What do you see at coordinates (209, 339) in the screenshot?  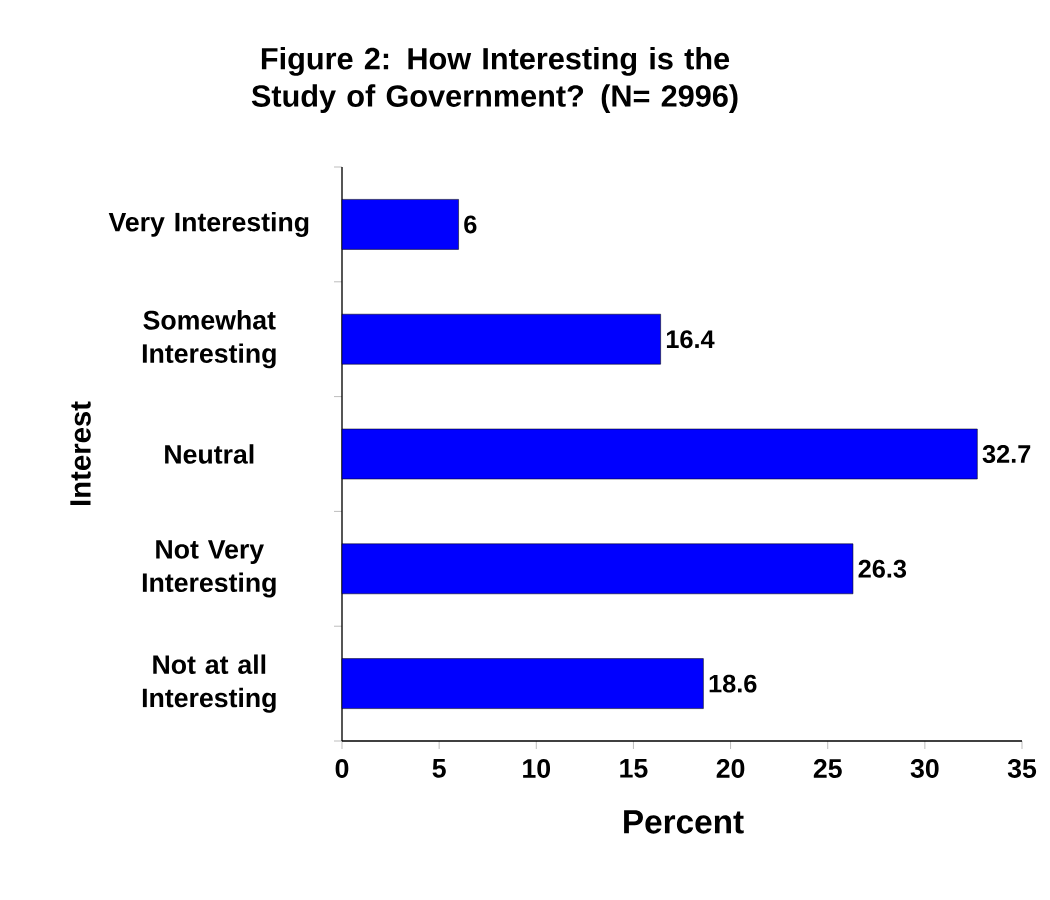 I see `y-tick-label: Somewhat Interesting` at bounding box center [209, 339].